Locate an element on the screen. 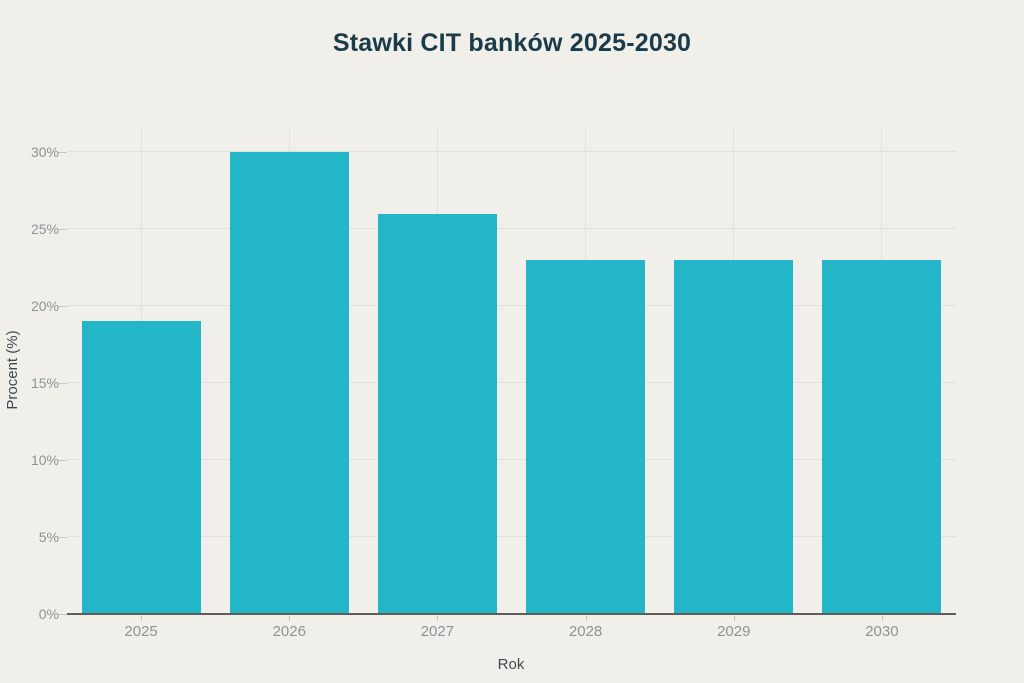 The image size is (1024, 683). bar-2027 is located at coordinates (437, 413).